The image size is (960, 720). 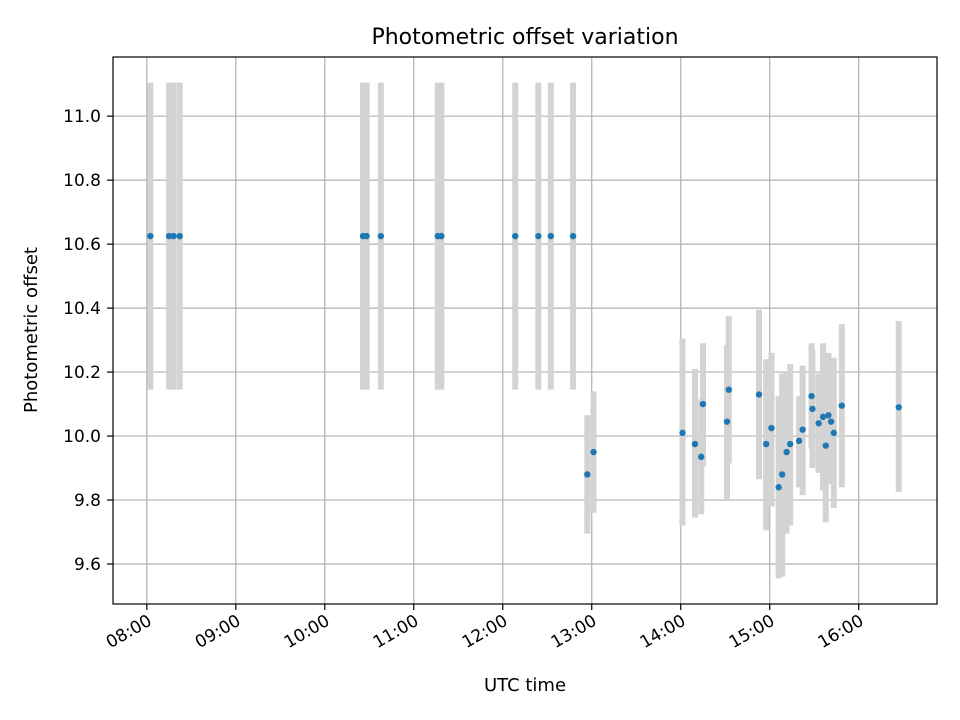 I want to click on x-axis-label: UTC time, so click(x=525, y=685).